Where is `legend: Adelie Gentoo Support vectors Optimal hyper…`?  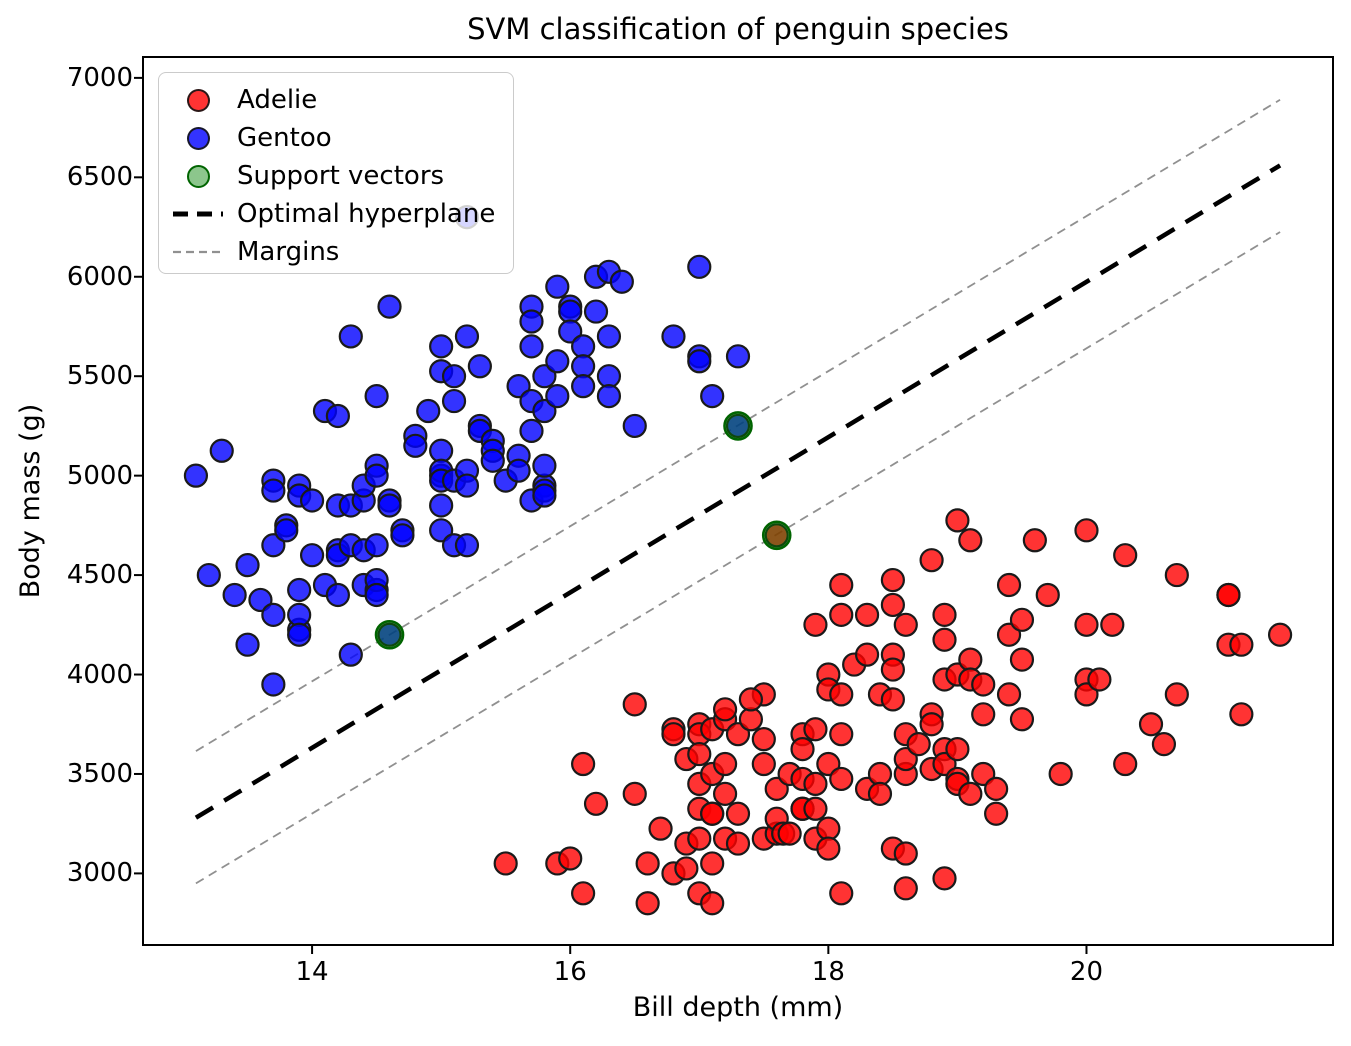
legend: Adelie Gentoo Support vectors Optimal hyper… is located at coordinates (336, 173).